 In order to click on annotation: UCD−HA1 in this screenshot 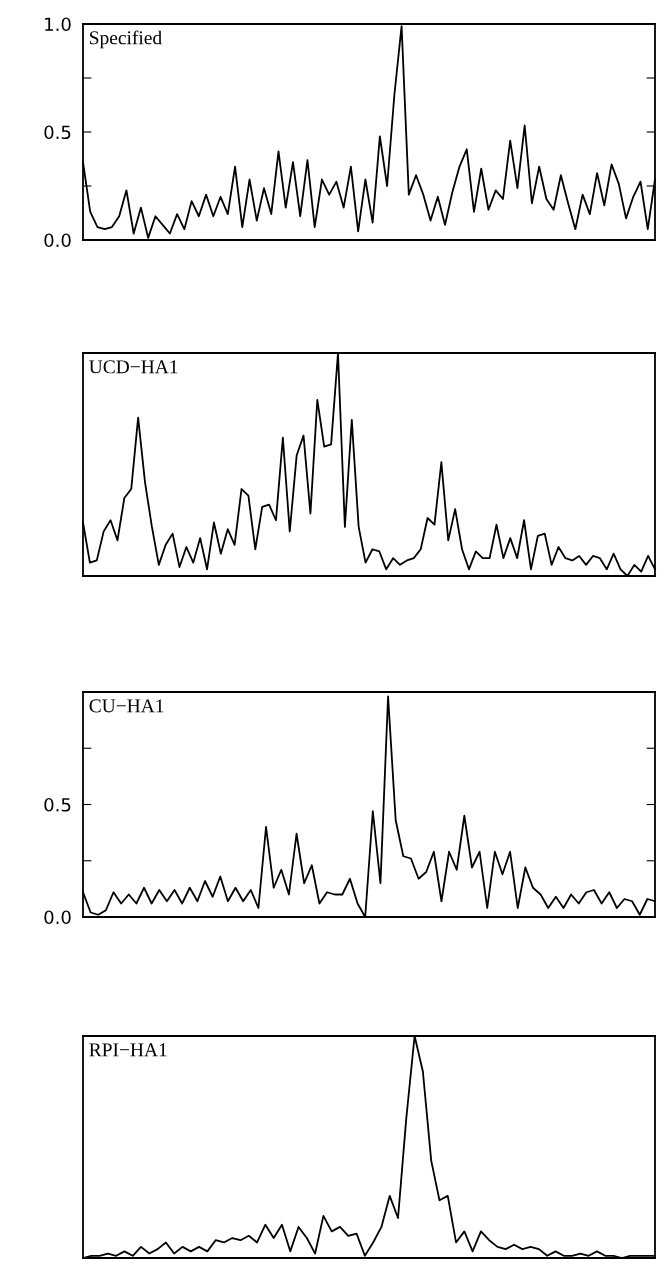, I will do `click(133, 367)`.